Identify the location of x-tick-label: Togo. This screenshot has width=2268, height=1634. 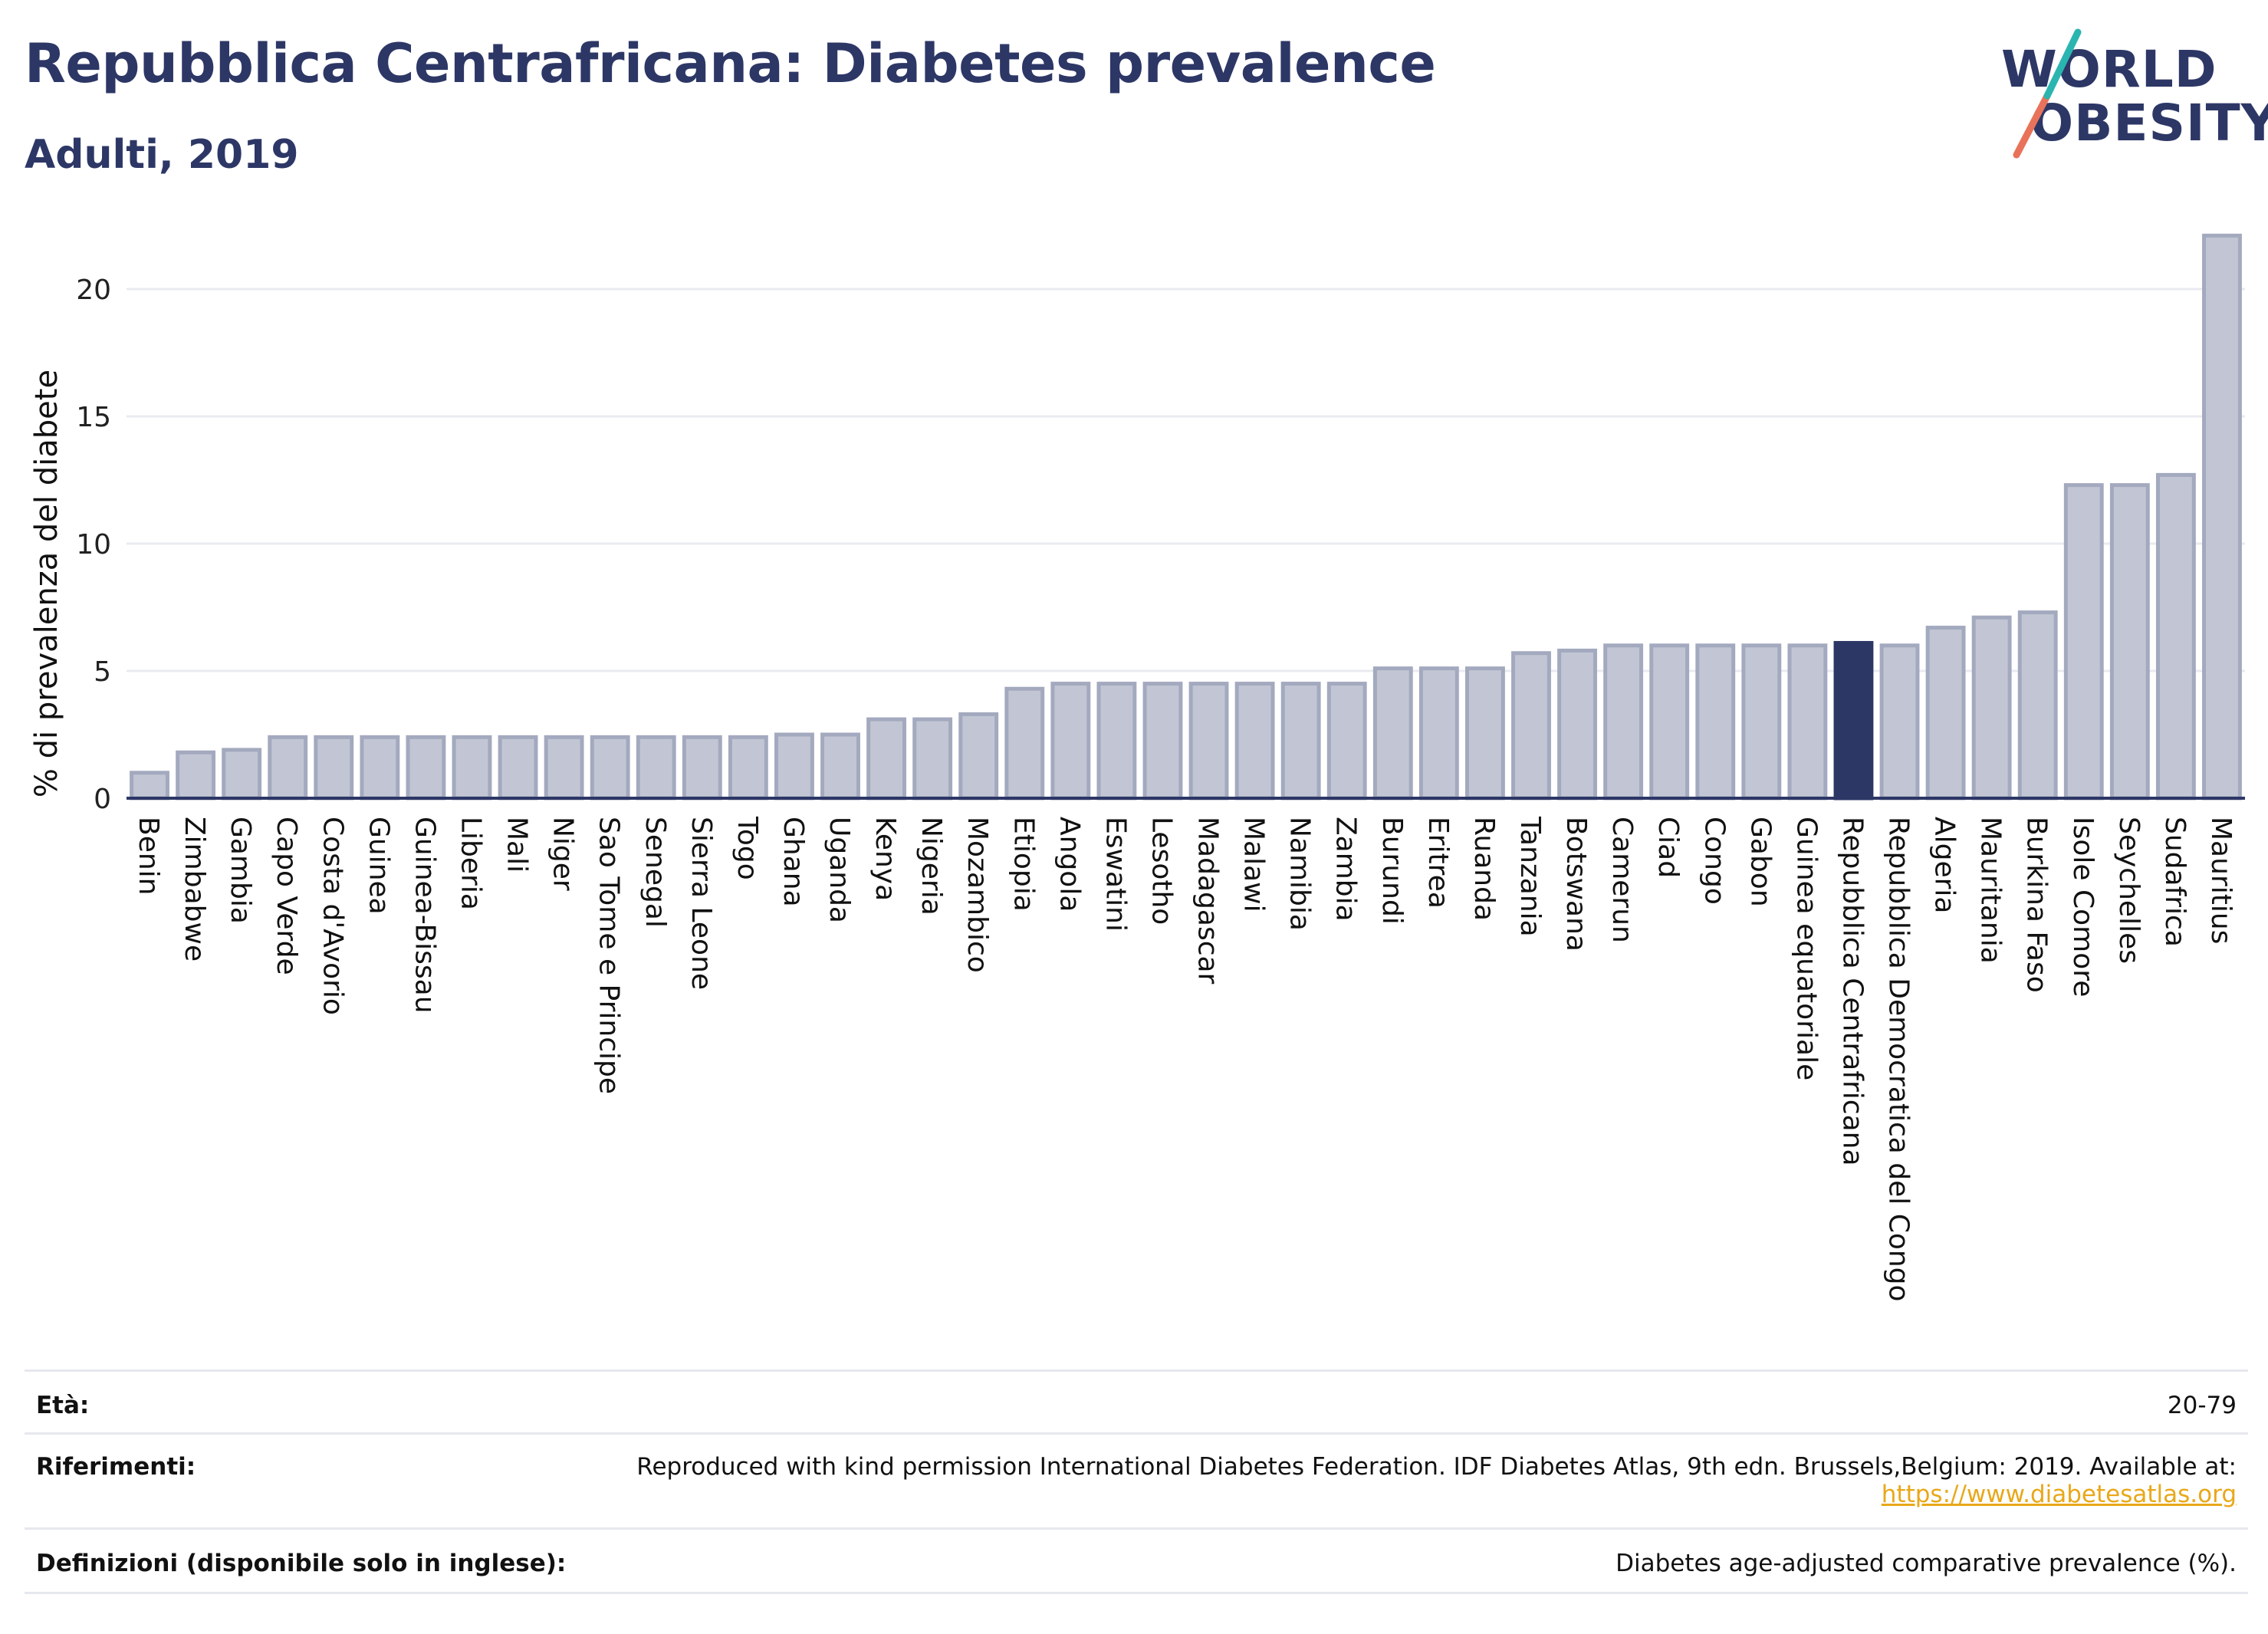
(747, 848).